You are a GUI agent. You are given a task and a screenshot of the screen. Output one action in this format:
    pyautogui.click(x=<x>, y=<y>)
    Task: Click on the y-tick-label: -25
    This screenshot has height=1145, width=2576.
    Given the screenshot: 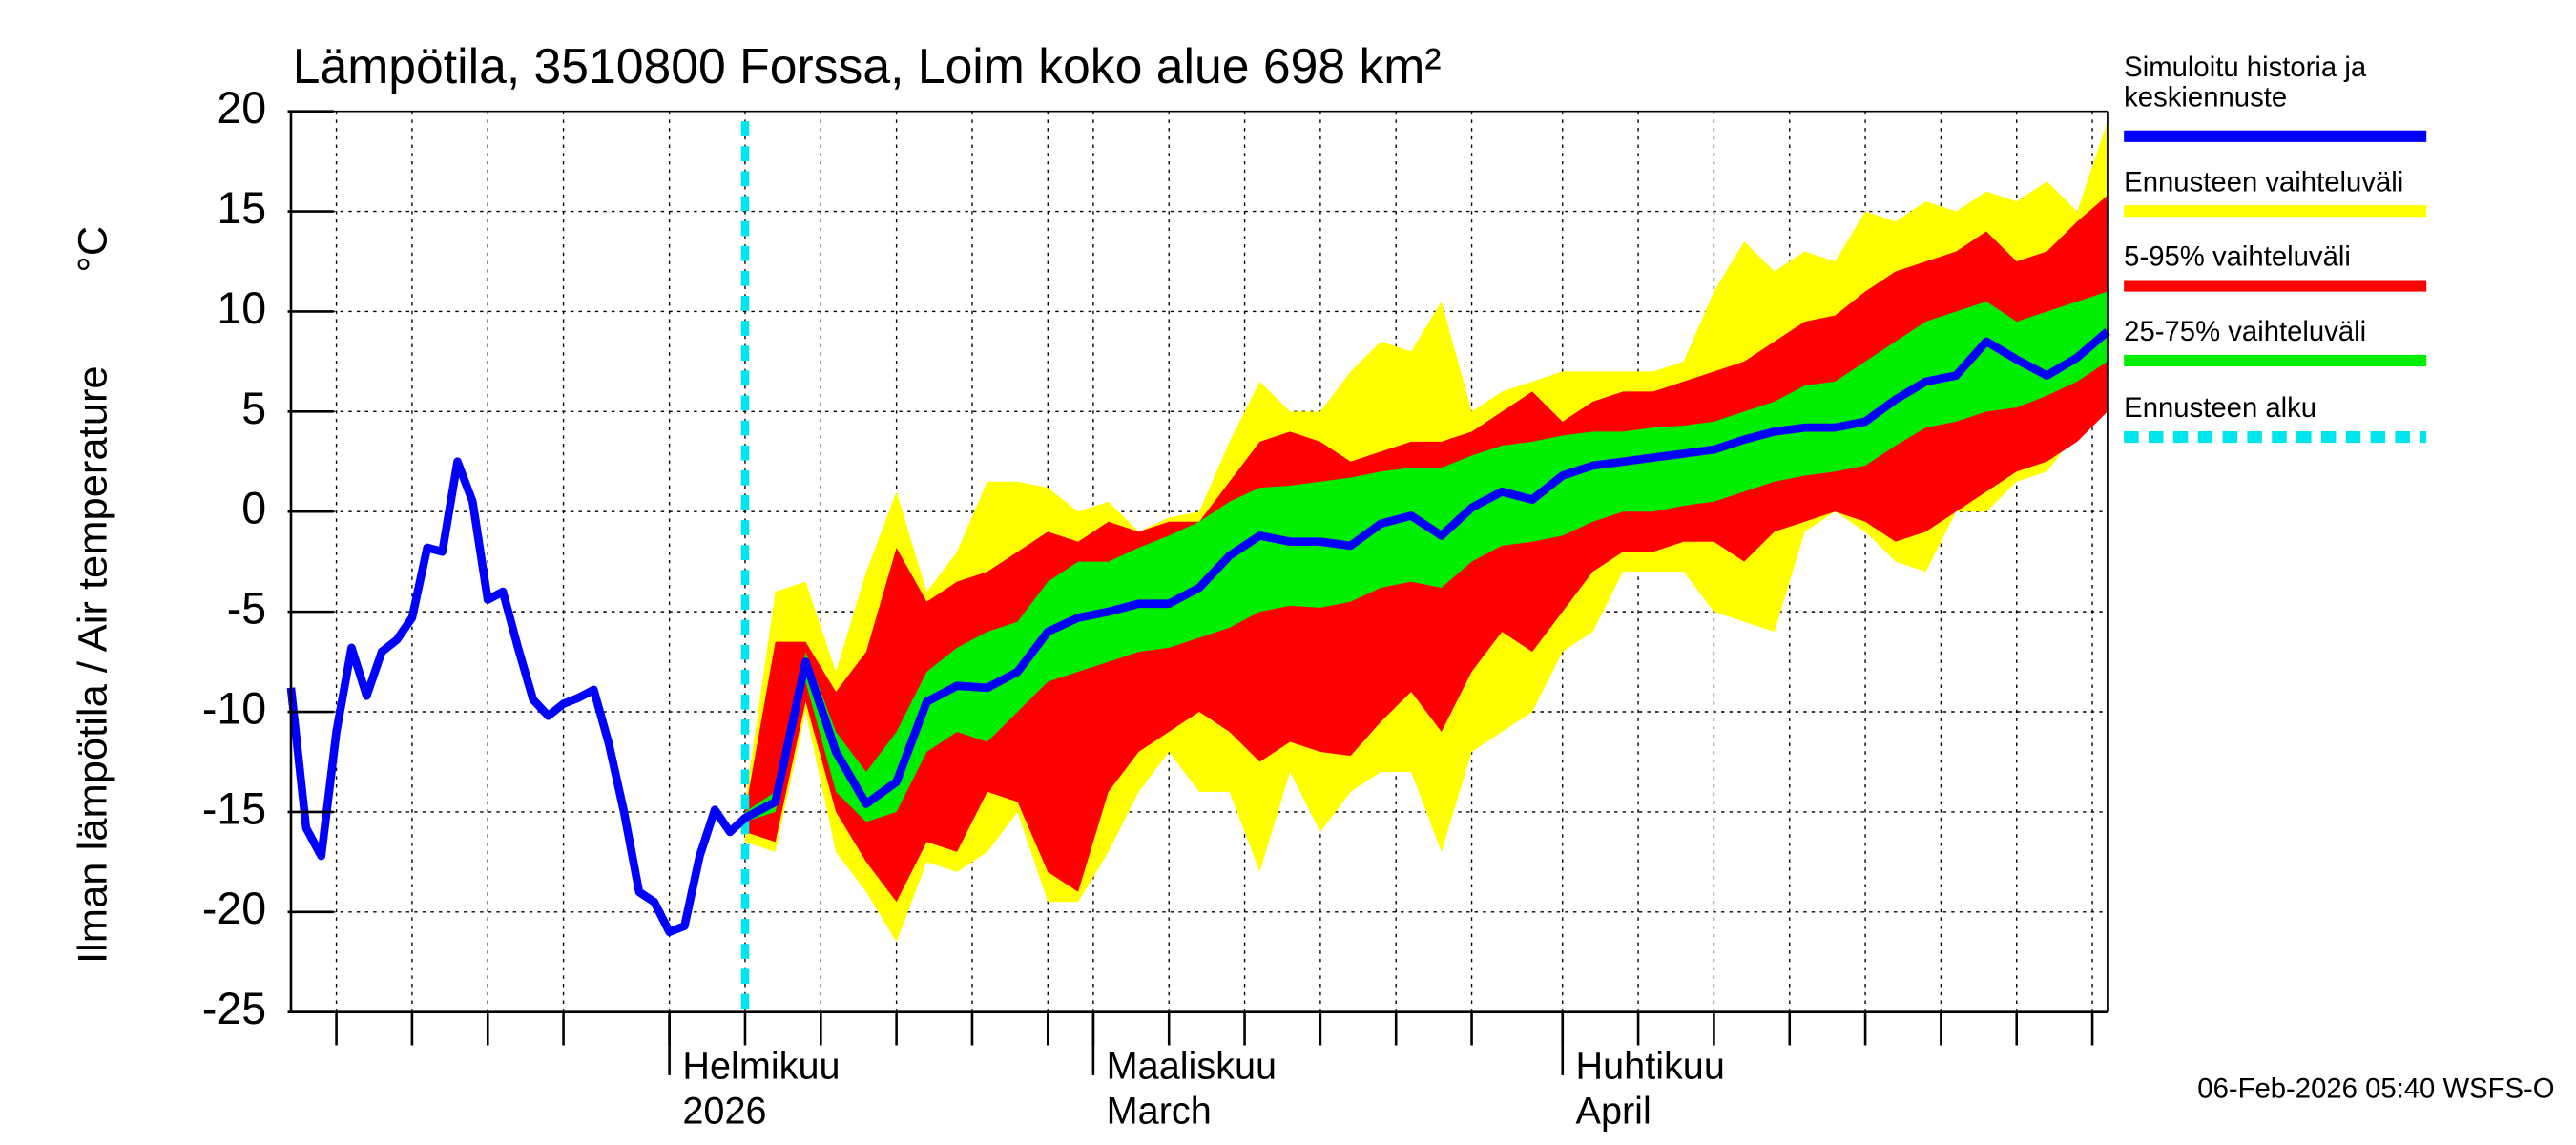 What is the action you would take?
    pyautogui.click(x=234, y=1009)
    